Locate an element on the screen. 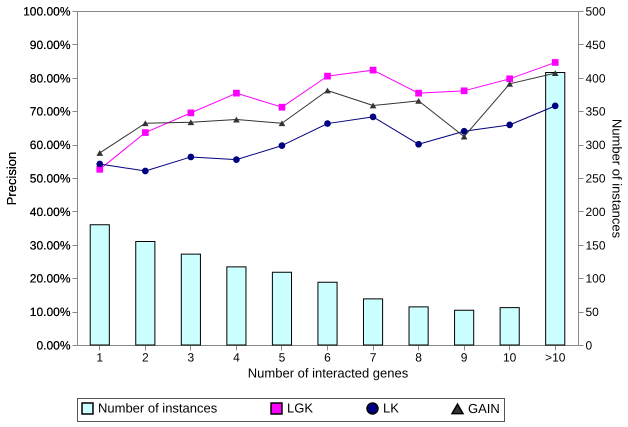  x-tick-label: 9 is located at coordinates (464, 357).